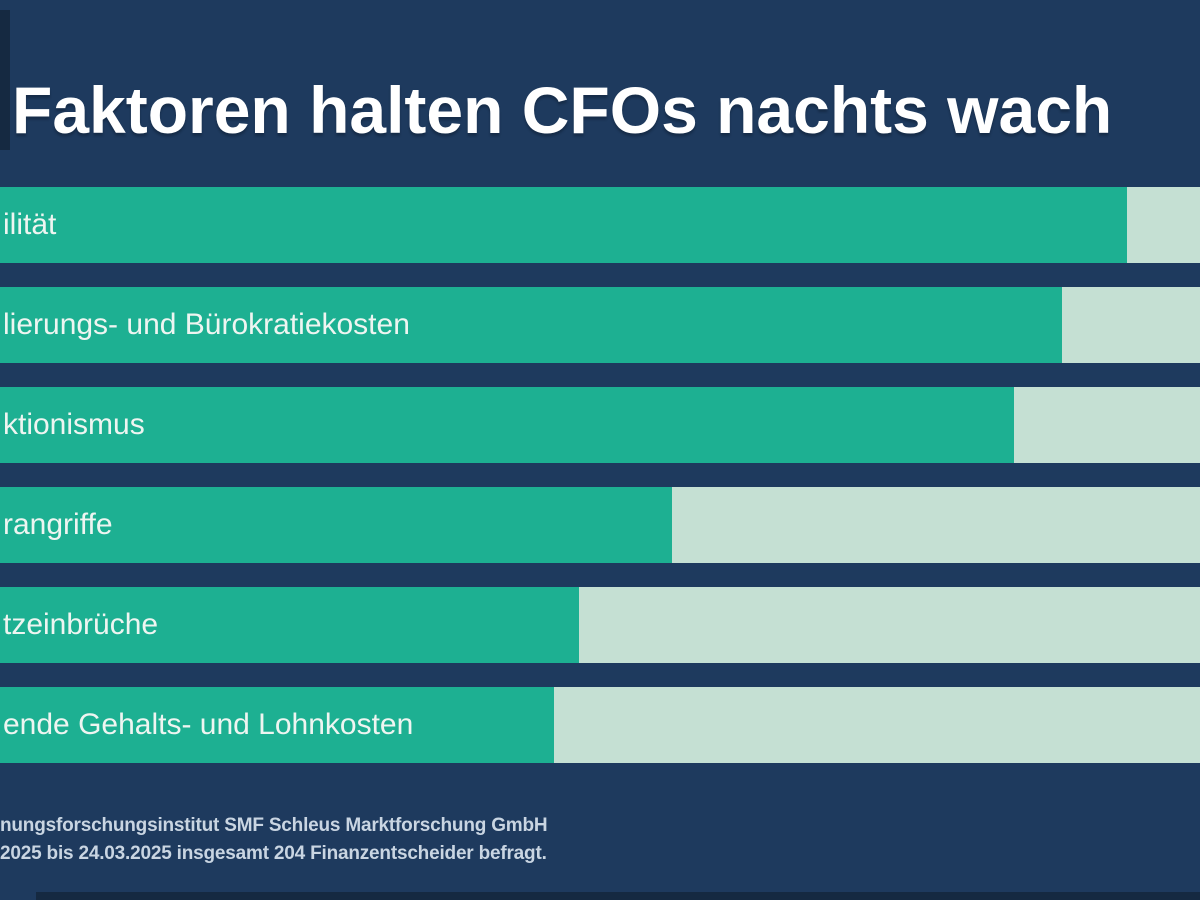  What do you see at coordinates (618, 896) in the screenshot?
I see `bottom-crop-strip` at bounding box center [618, 896].